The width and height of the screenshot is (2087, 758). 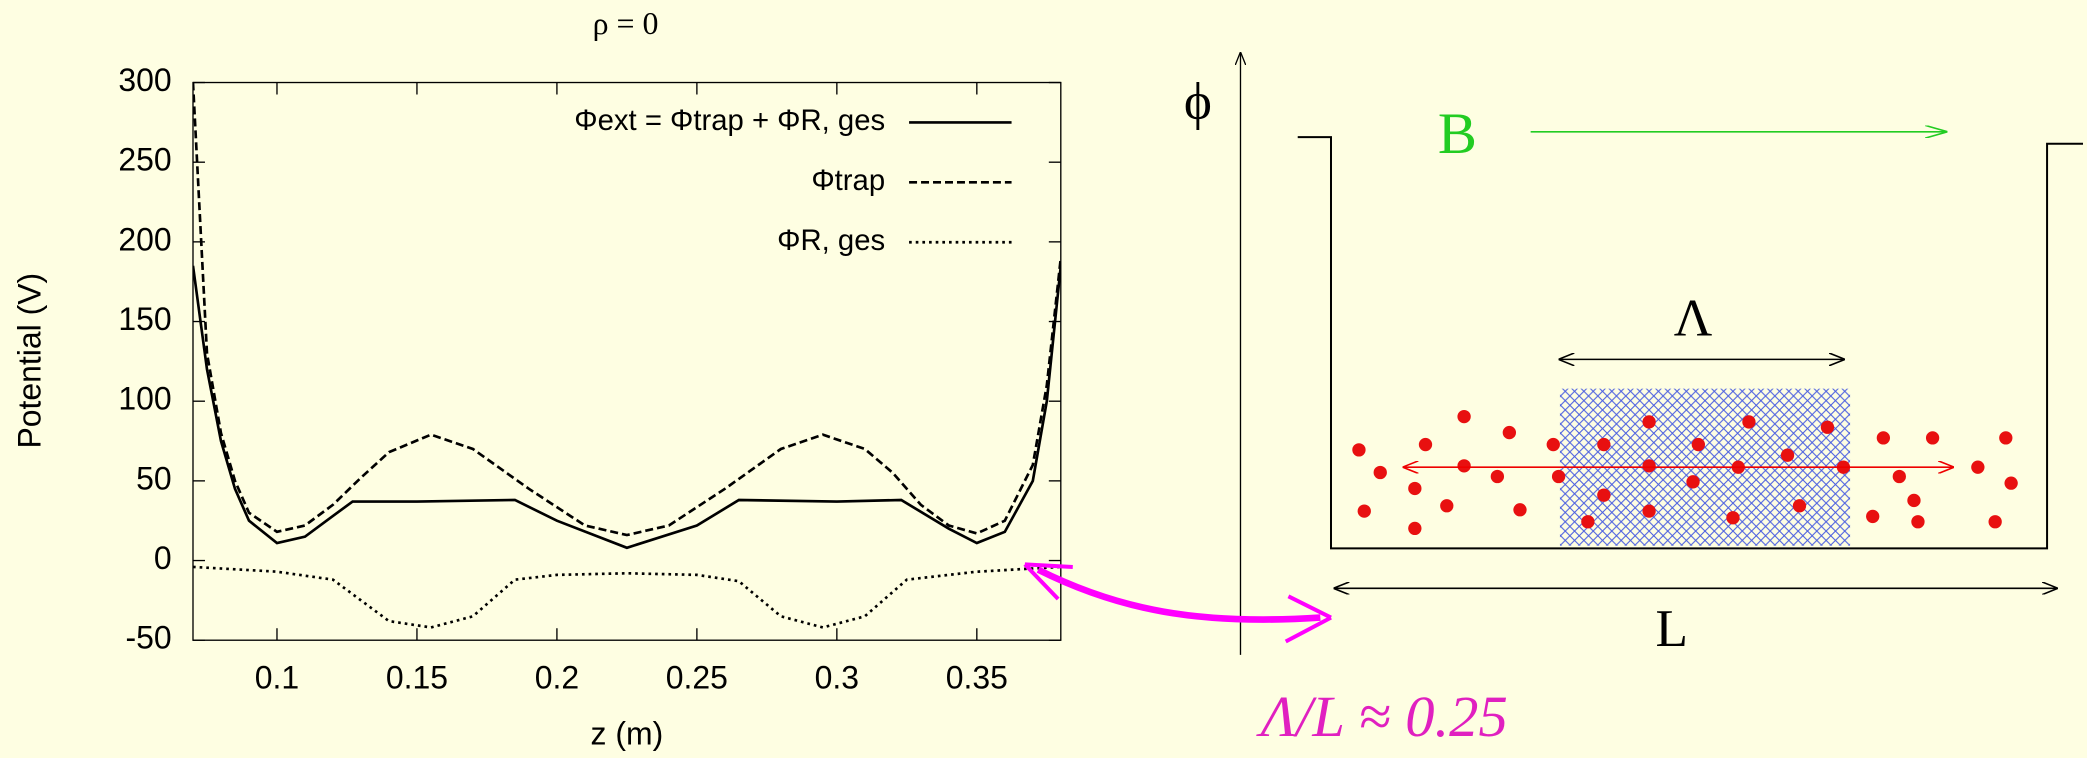 I want to click on y-tick-label: -50, so click(x=149, y=638).